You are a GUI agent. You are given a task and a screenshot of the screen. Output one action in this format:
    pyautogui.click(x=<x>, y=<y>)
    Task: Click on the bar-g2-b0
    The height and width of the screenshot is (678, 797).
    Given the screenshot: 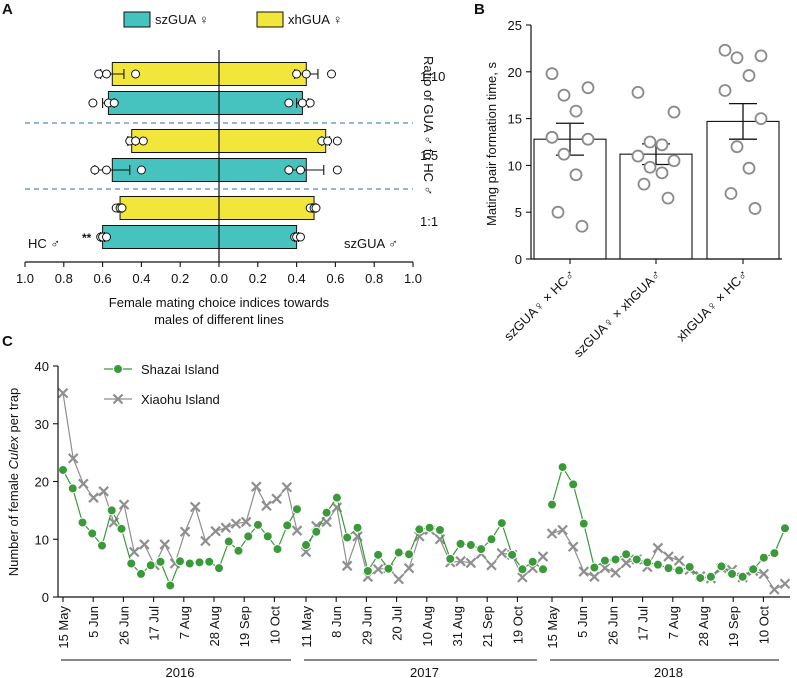 What is the action you would take?
    pyautogui.click(x=217, y=208)
    